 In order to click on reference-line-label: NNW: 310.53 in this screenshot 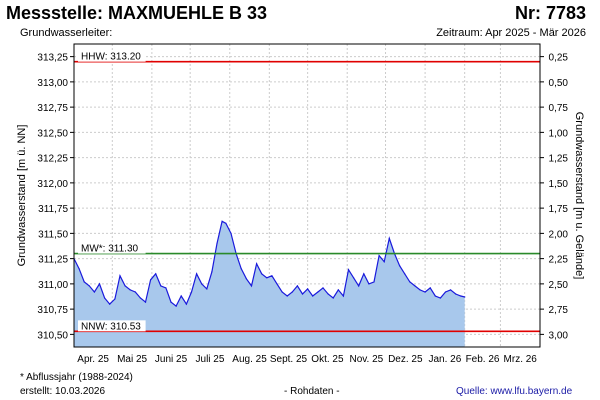, I will do `click(111, 326)`.